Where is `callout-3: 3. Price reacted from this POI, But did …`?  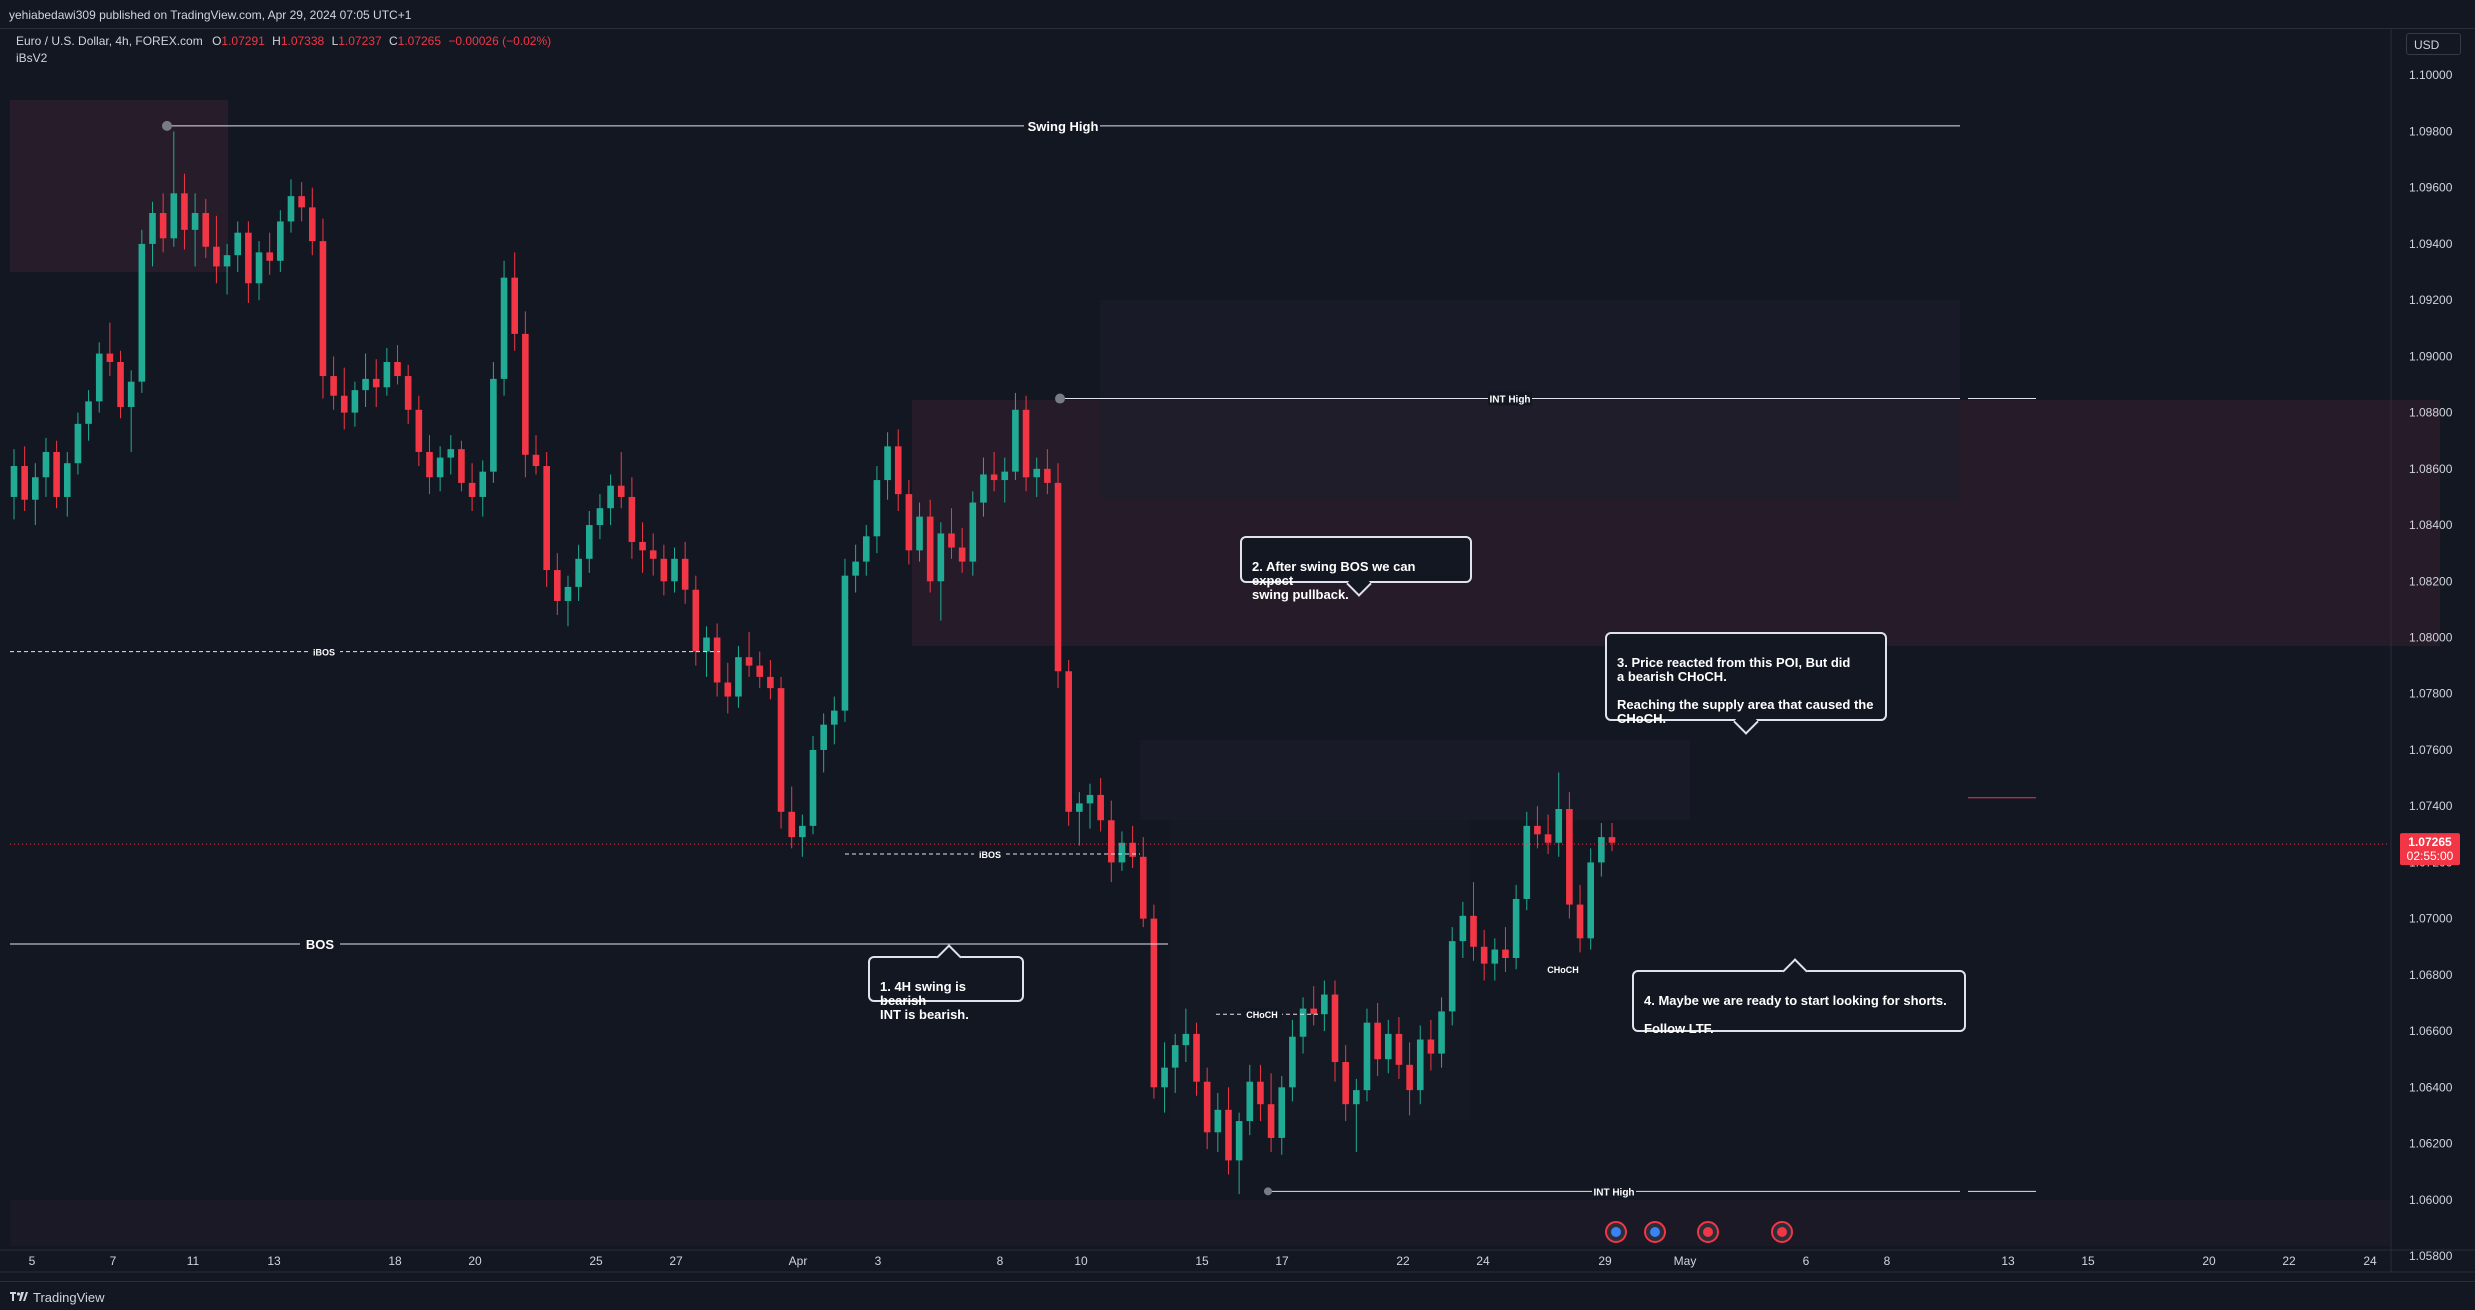 callout-3: 3. Price reacted from this POI, But did … is located at coordinates (1746, 683).